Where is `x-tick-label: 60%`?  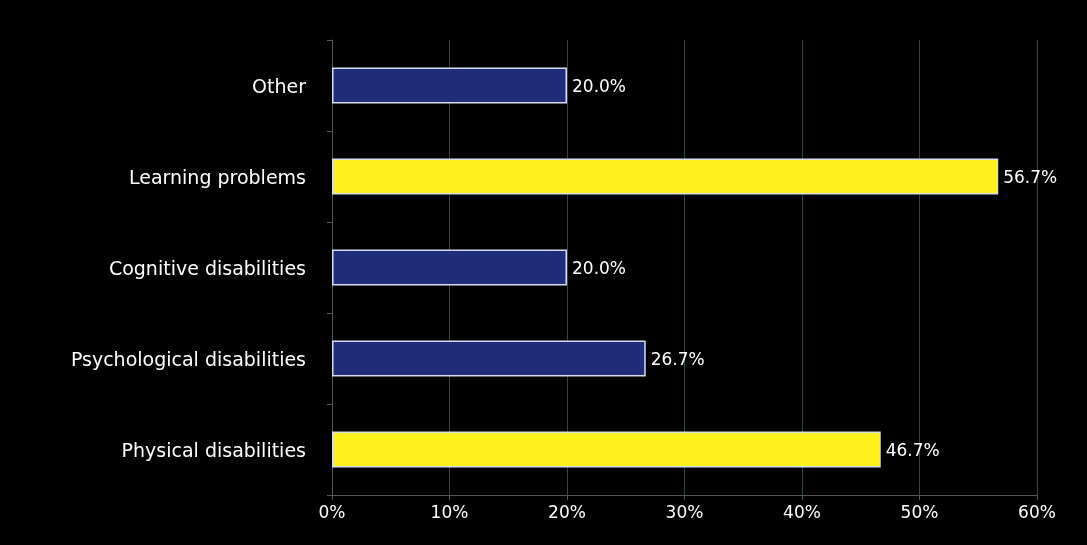
x-tick-label: 60% is located at coordinates (1037, 511).